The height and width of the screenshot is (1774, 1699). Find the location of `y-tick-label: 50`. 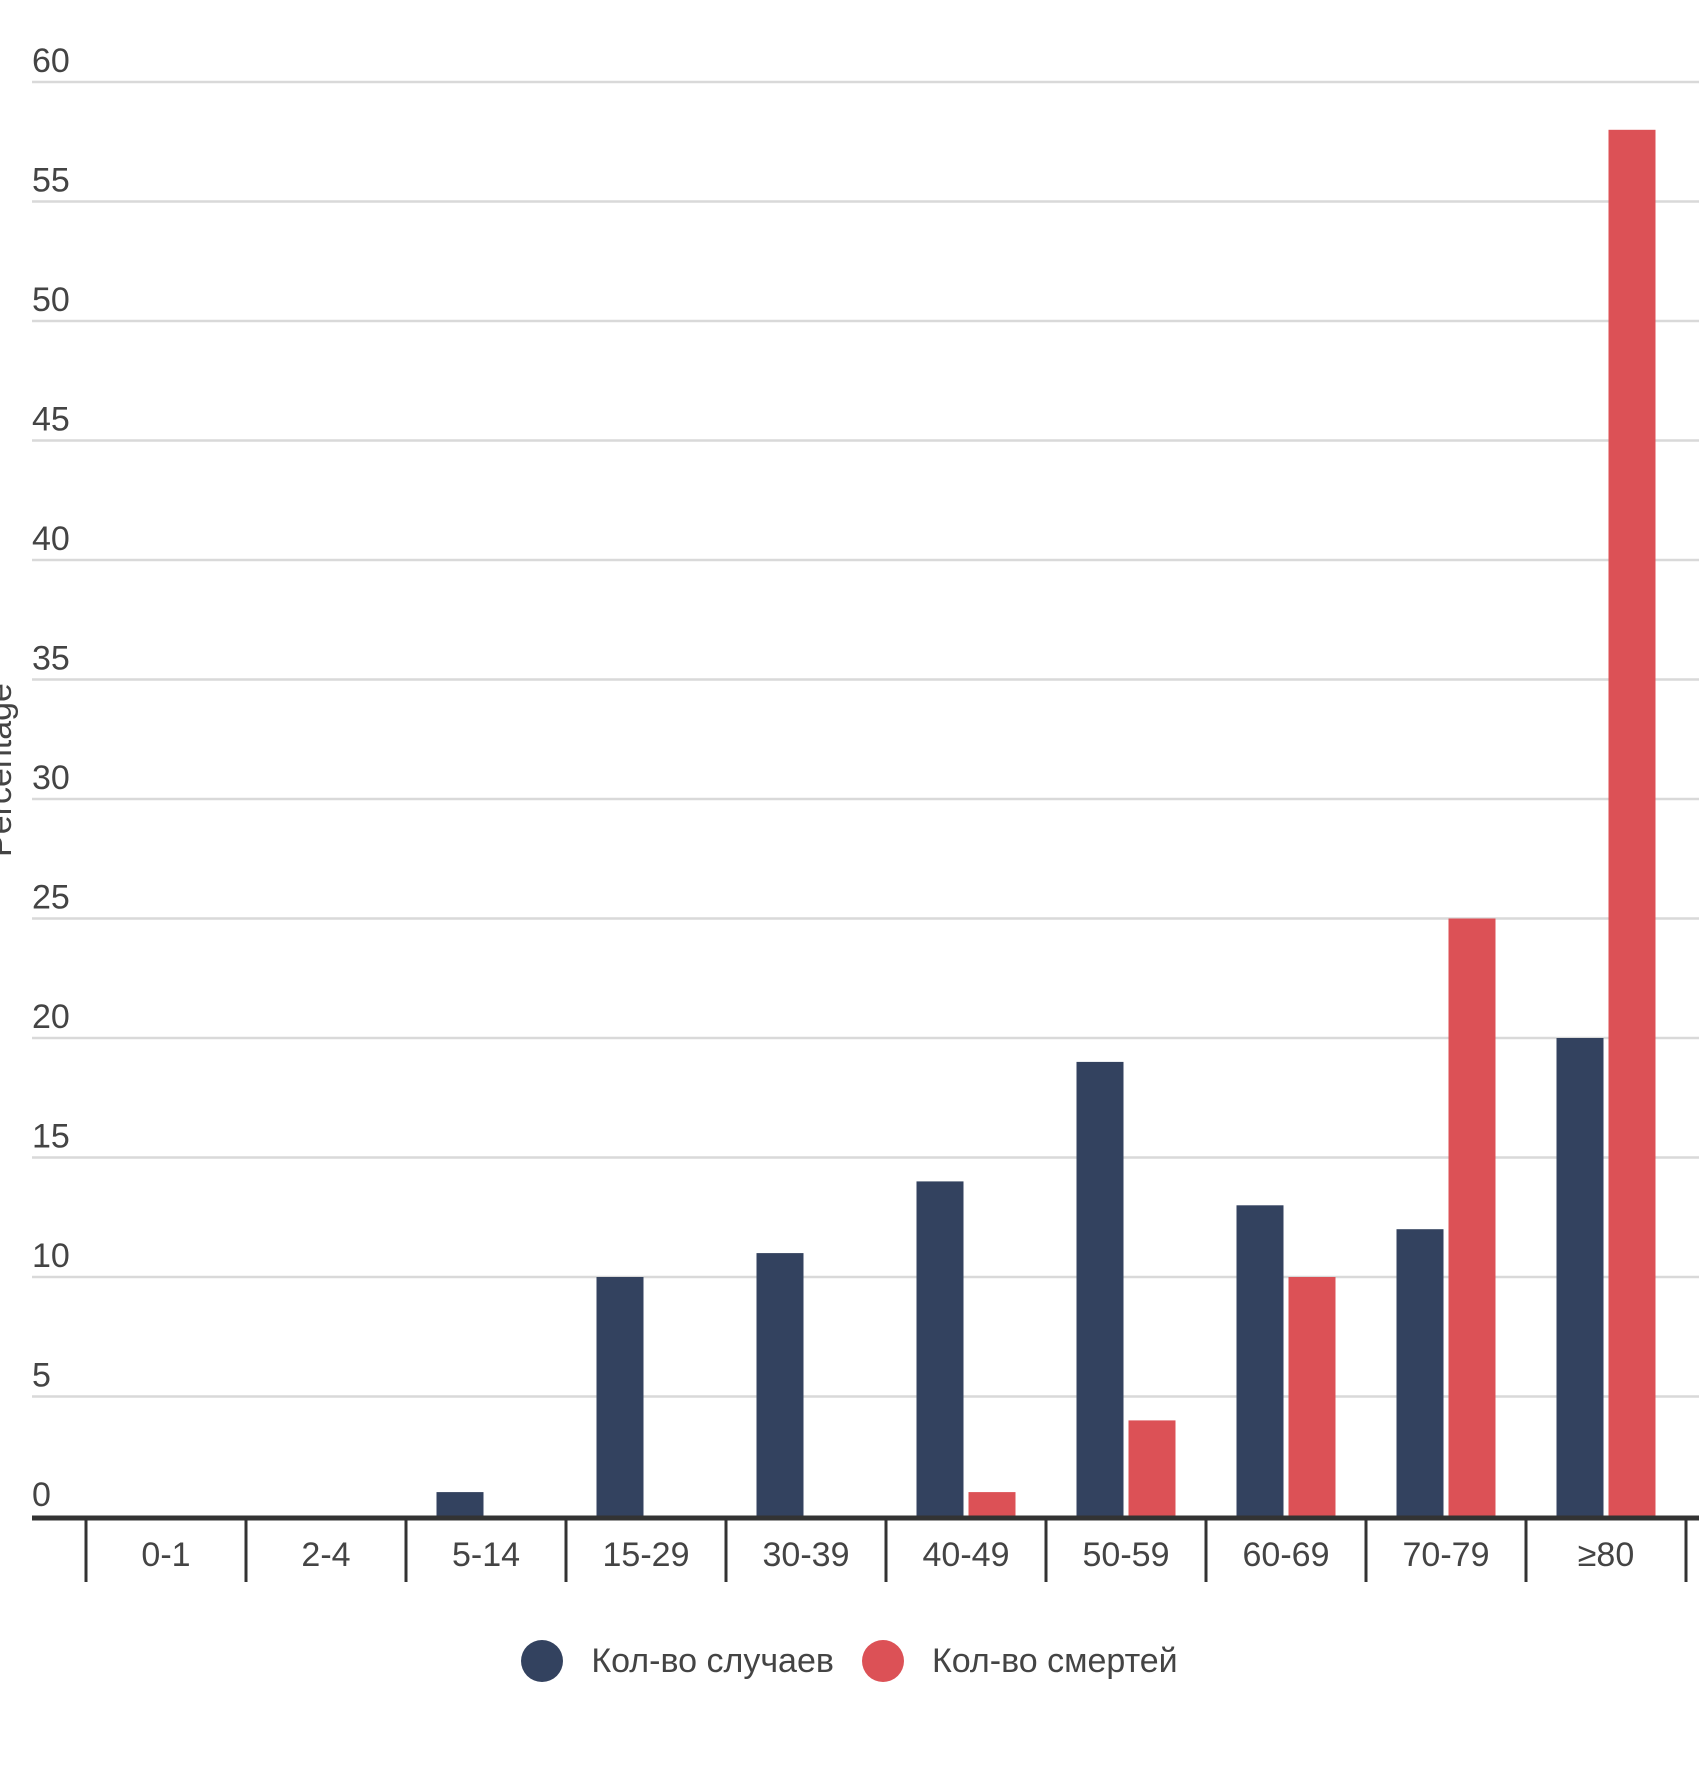

y-tick-label: 50 is located at coordinates (51, 300).